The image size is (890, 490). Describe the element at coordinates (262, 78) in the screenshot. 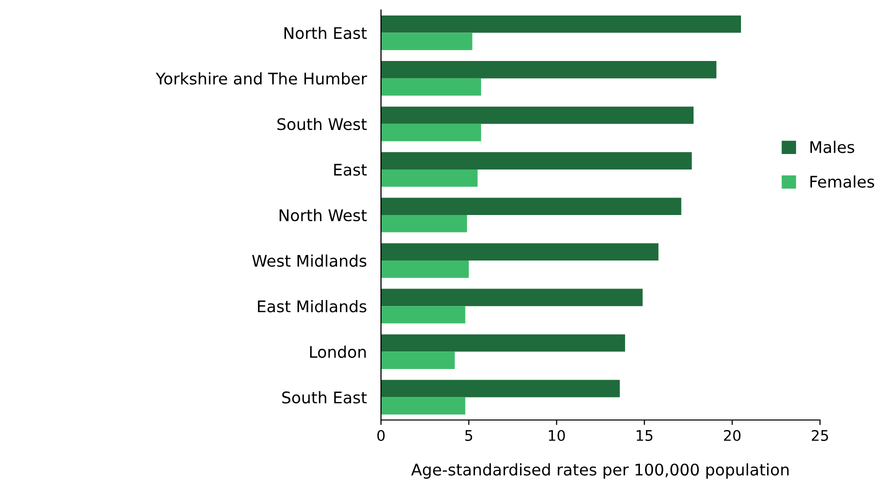

I see `y-tick-label: Yorkshire and The Humber` at that location.